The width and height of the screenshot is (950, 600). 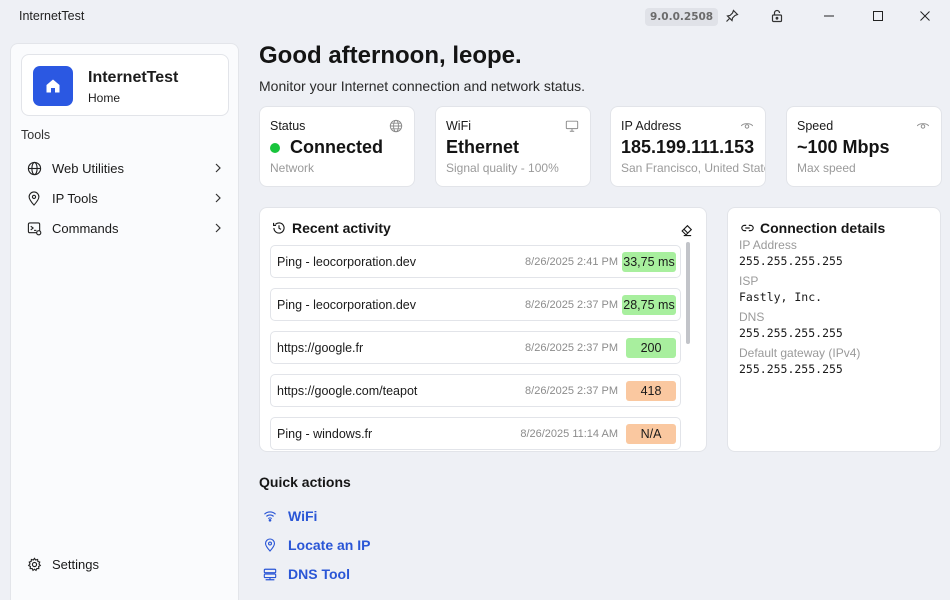 I want to click on home-icon, so click(x=53, y=86).